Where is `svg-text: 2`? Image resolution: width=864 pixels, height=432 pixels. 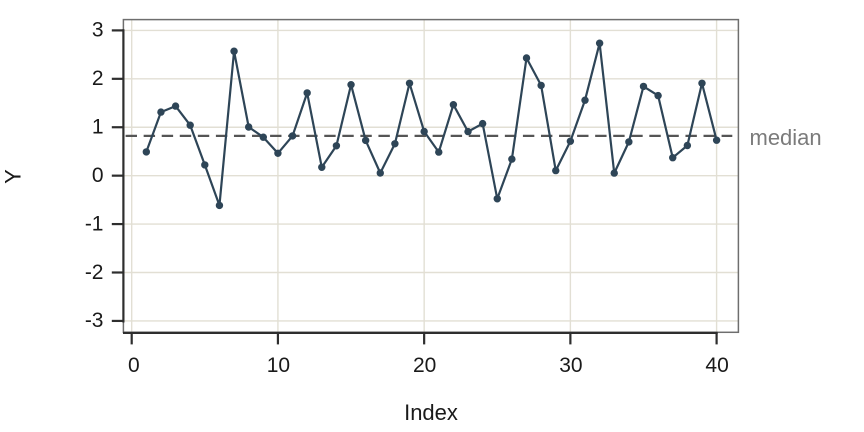
svg-text: 2 is located at coordinates (98, 78).